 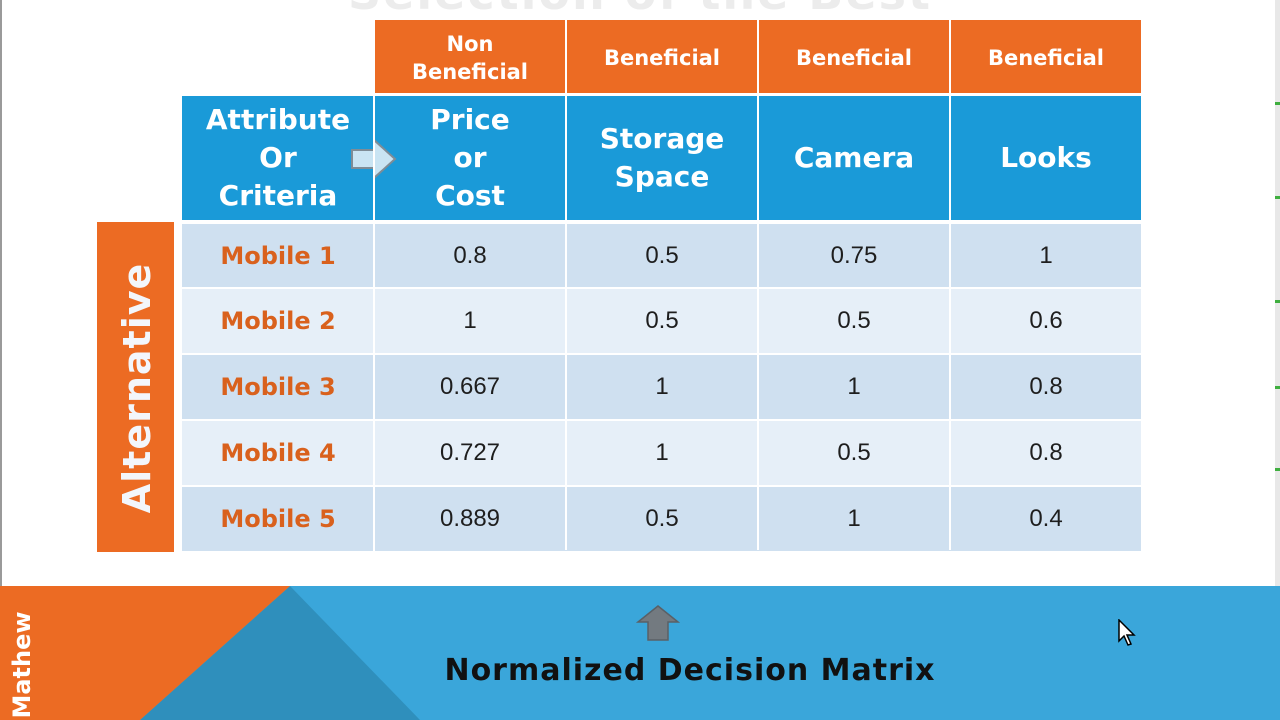 What do you see at coordinates (1046, 158) in the screenshot?
I see `criterion-looks: Looks` at bounding box center [1046, 158].